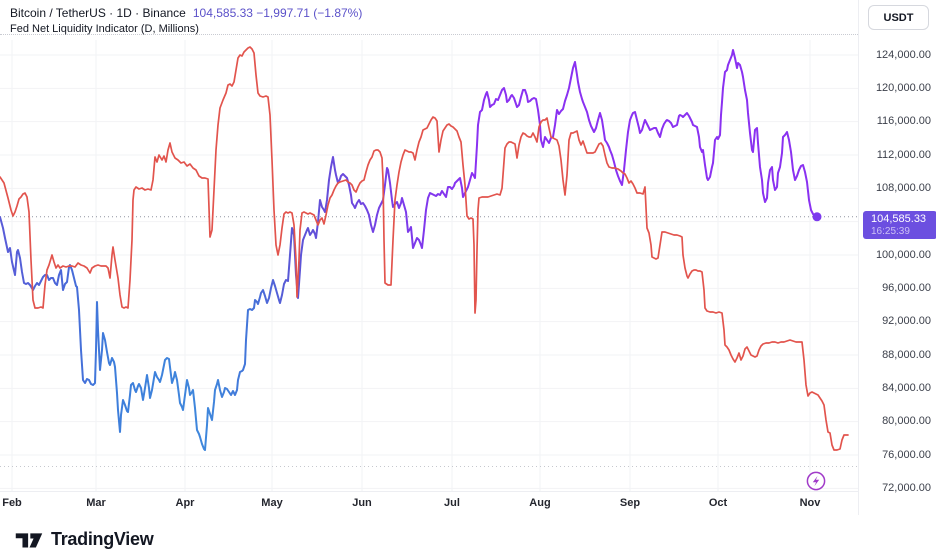 Image resolution: width=936 pixels, height=560 pixels. Describe the element at coordinates (903, 121) in the screenshot. I see `price-axis-label: 116,000.00` at that location.